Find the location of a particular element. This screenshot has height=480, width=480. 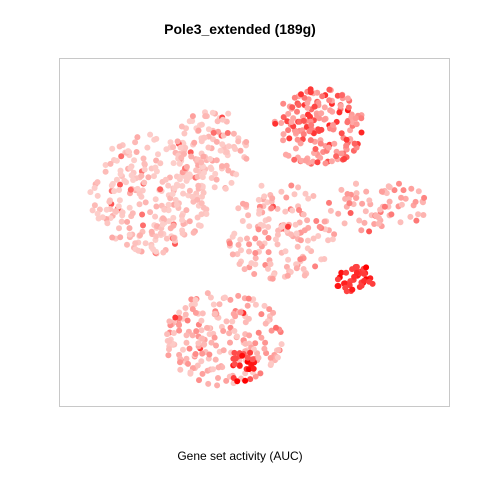

x-axis-label: Gene set activity (AUC) is located at coordinates (240, 456).